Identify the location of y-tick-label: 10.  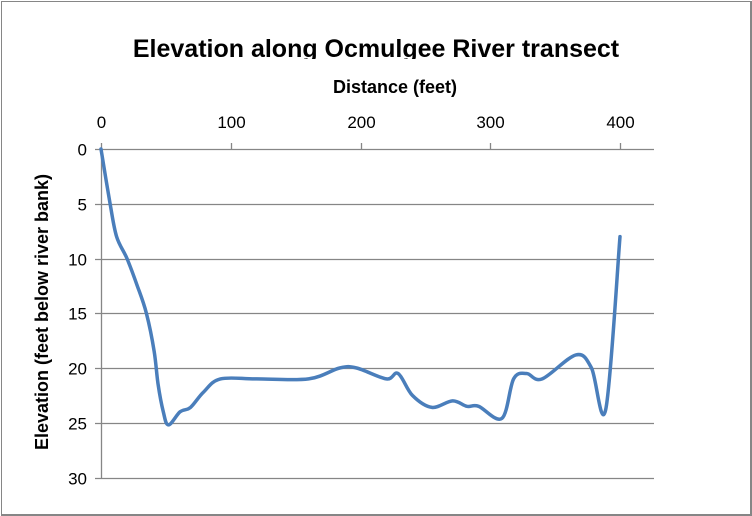
(77, 260).